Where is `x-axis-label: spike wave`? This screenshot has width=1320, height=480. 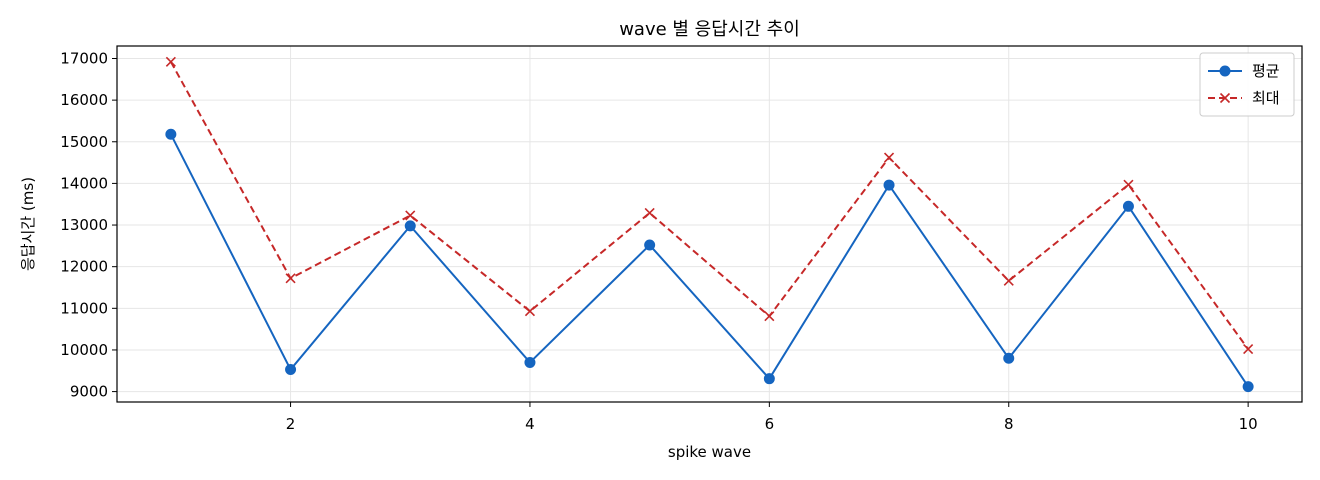
x-axis-label: spike wave is located at coordinates (709, 452).